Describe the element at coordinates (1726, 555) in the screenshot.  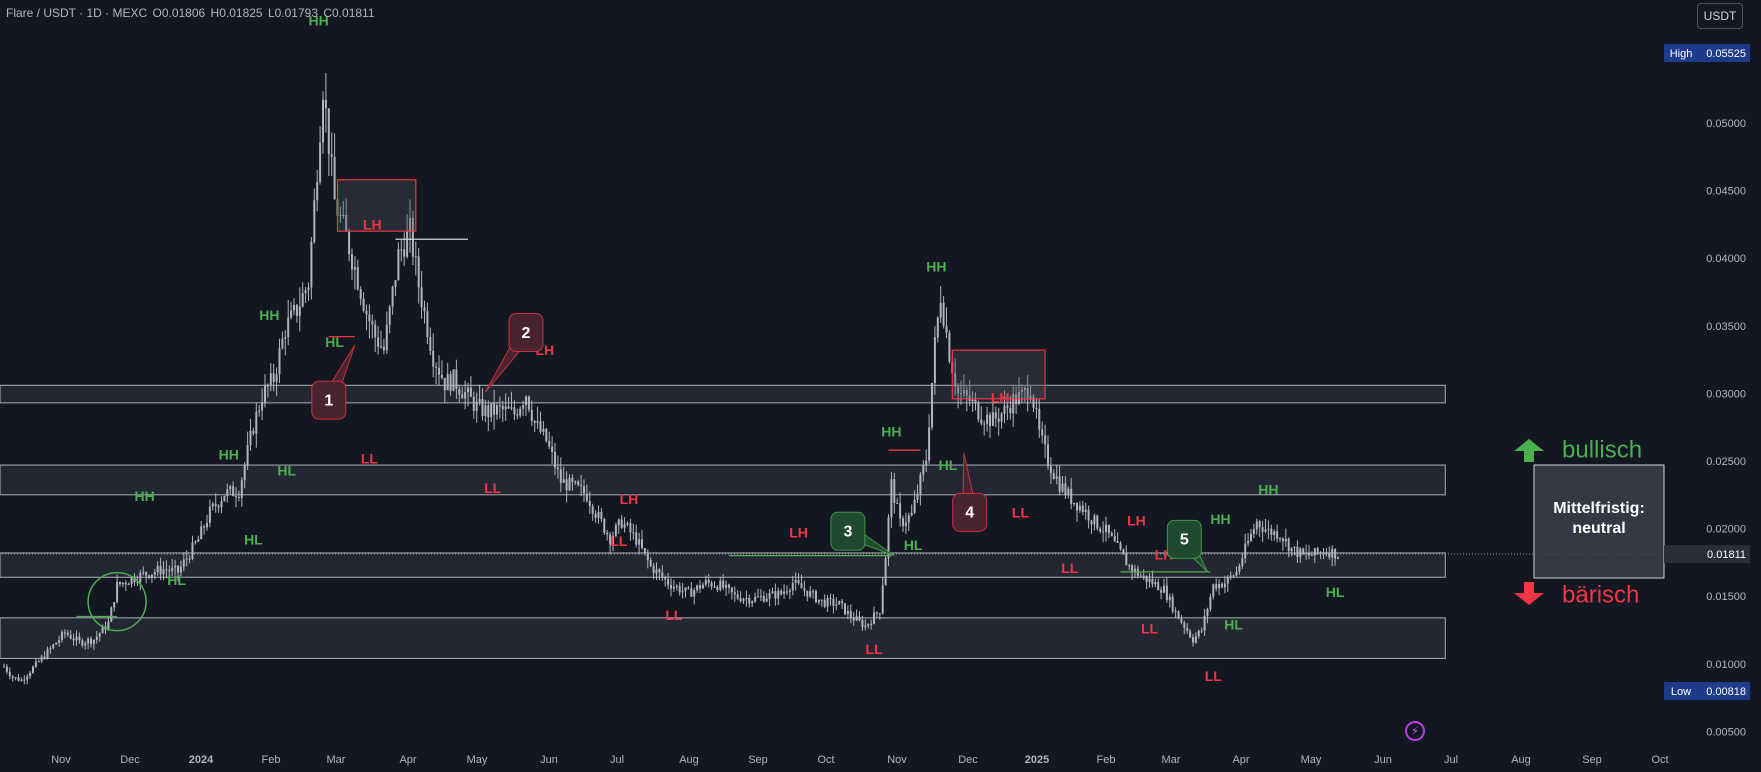
I see `last-price-badge-value: 0.01811` at that location.